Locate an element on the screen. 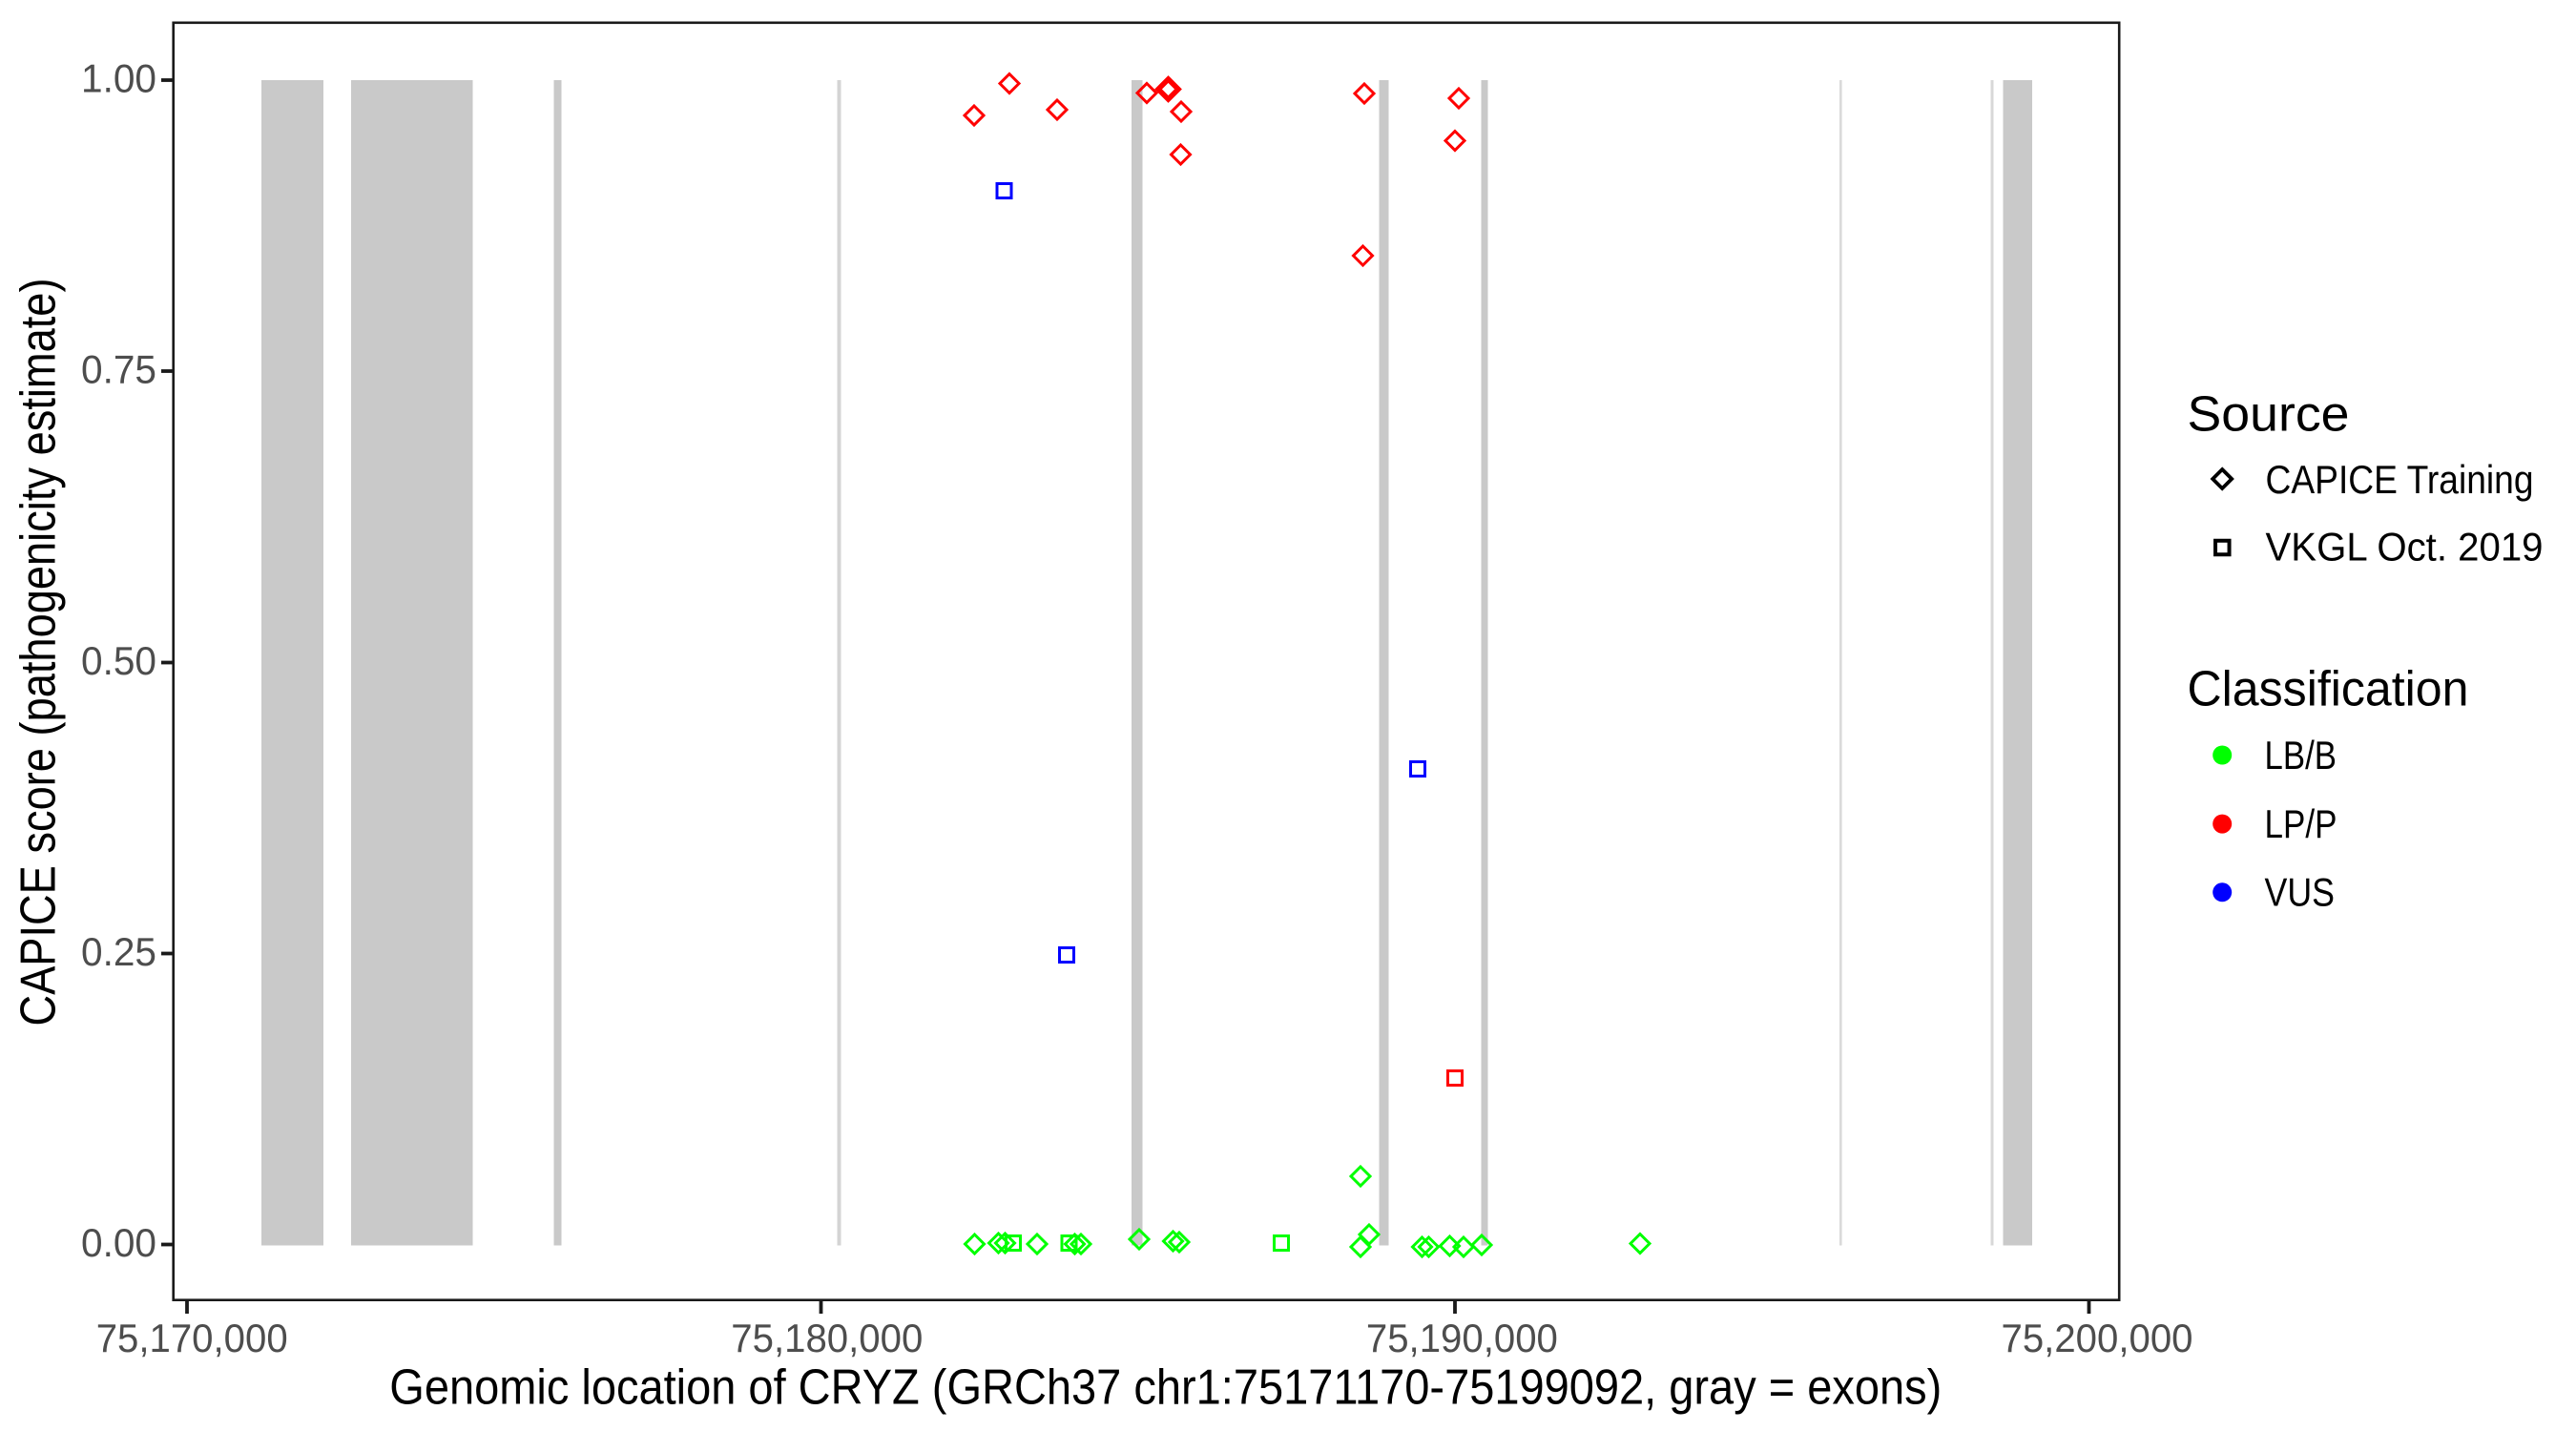 The height and width of the screenshot is (1431, 2576). svg-text: VUS is located at coordinates (2300, 892).